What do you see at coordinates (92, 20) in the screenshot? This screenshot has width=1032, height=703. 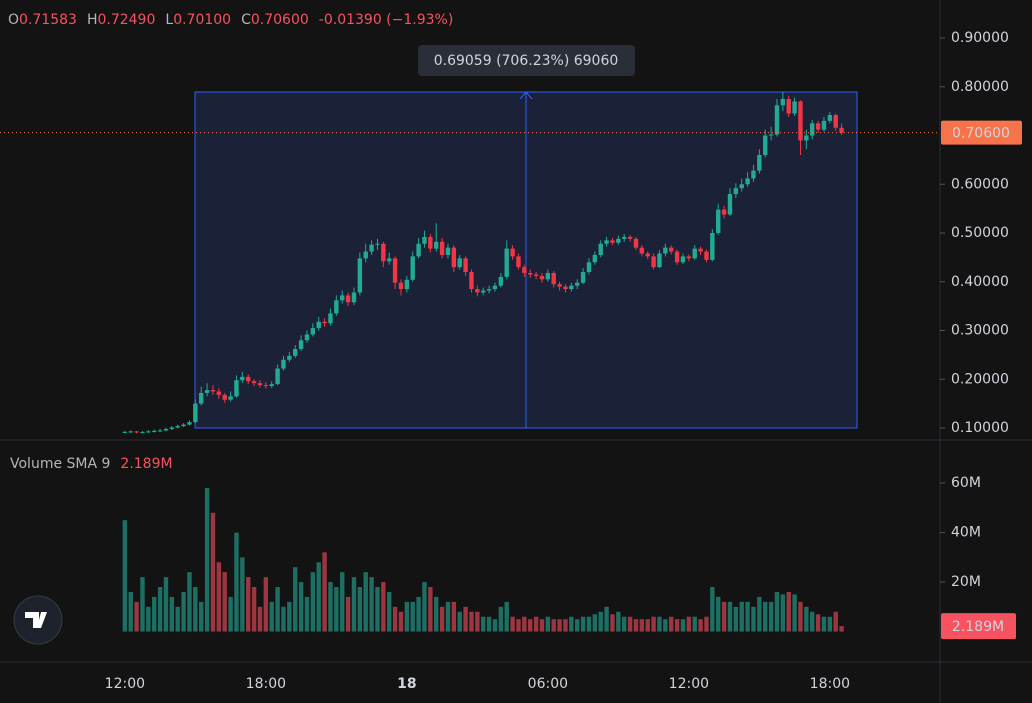 I see `legend-key: H` at bounding box center [92, 20].